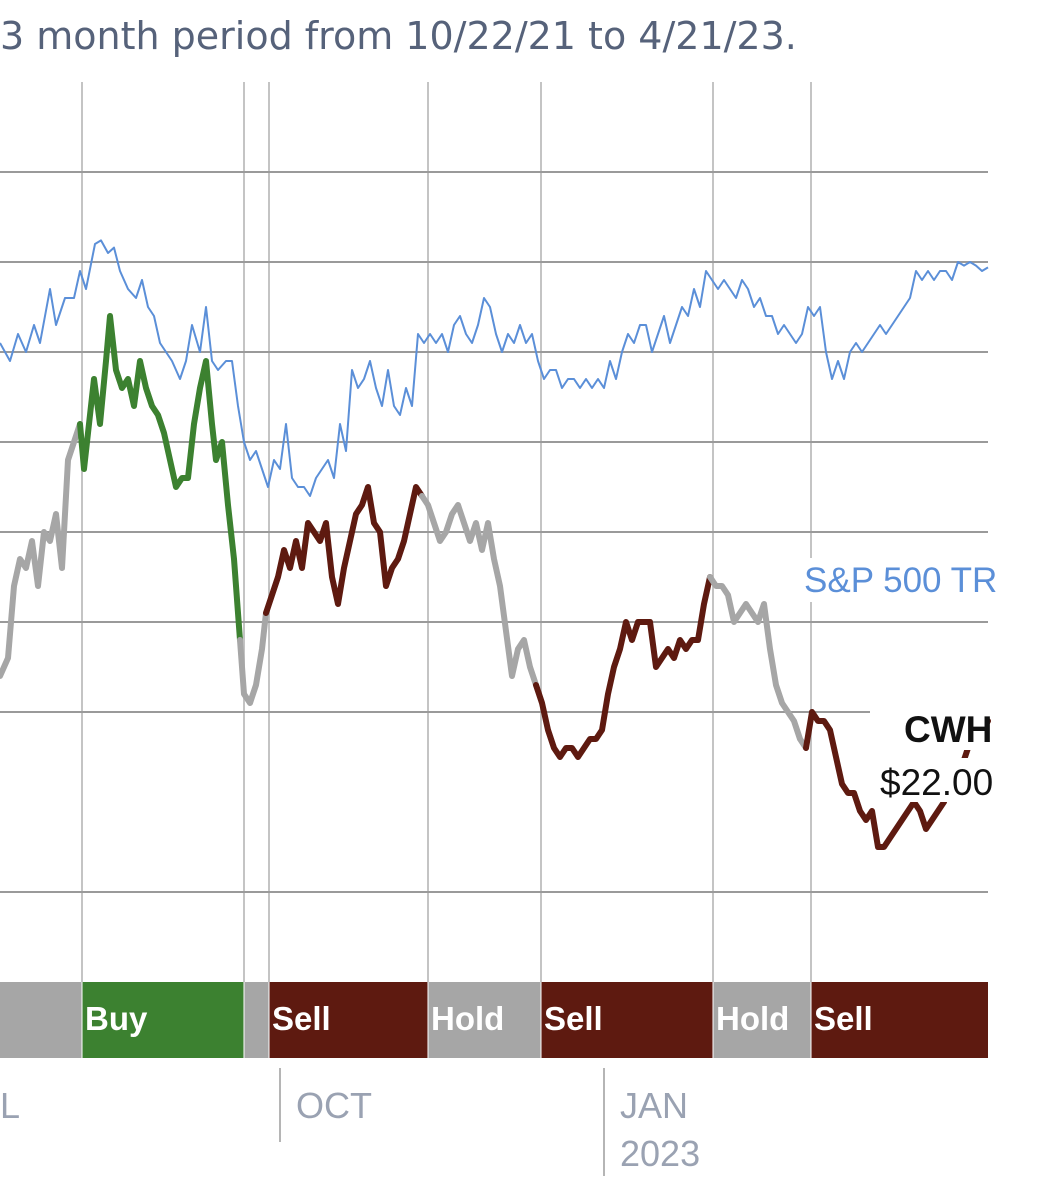 The image size is (1040, 1200). Describe the element at coordinates (899, 680) in the screenshot. I see `label-layer: S&P 500 TR CWH $22.00` at that location.